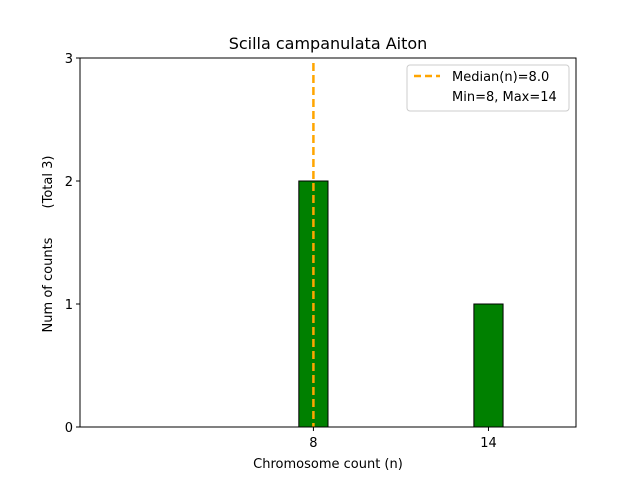 Image resolution: width=640 pixels, height=480 pixels. I want to click on legend: Median(n)=8.0 Min=8, Max=14, so click(488, 88).